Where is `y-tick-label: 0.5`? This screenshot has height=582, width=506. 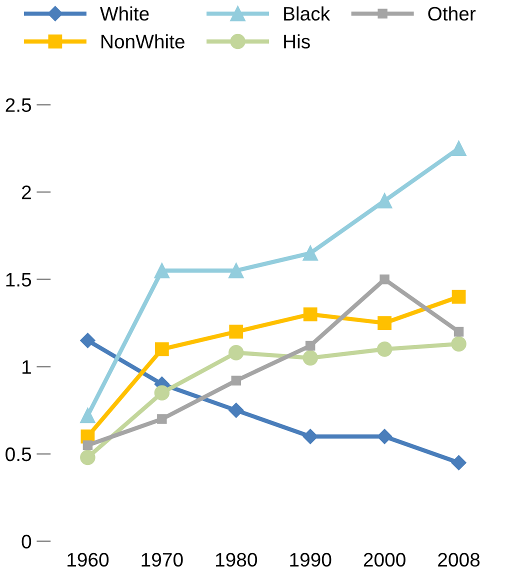 y-tick-label: 0.5 is located at coordinates (19, 454).